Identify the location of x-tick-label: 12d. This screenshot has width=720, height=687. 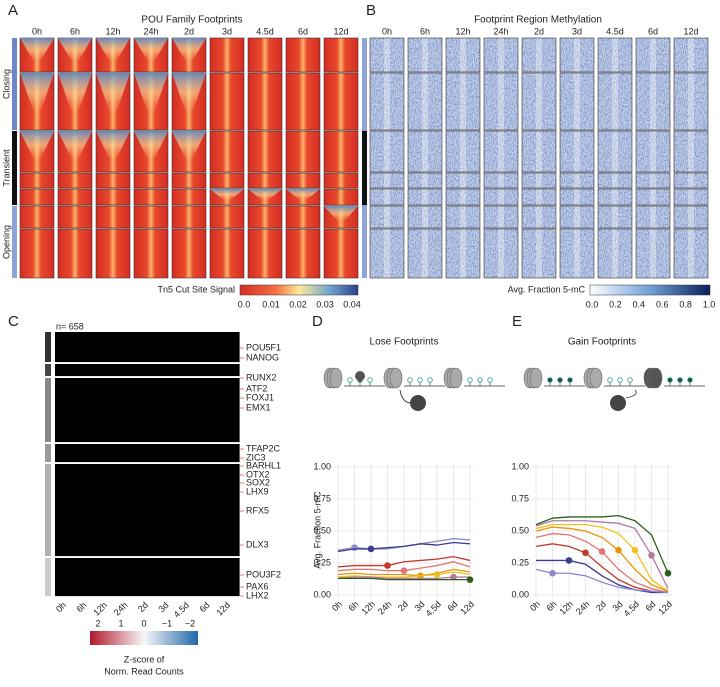
(223, 609).